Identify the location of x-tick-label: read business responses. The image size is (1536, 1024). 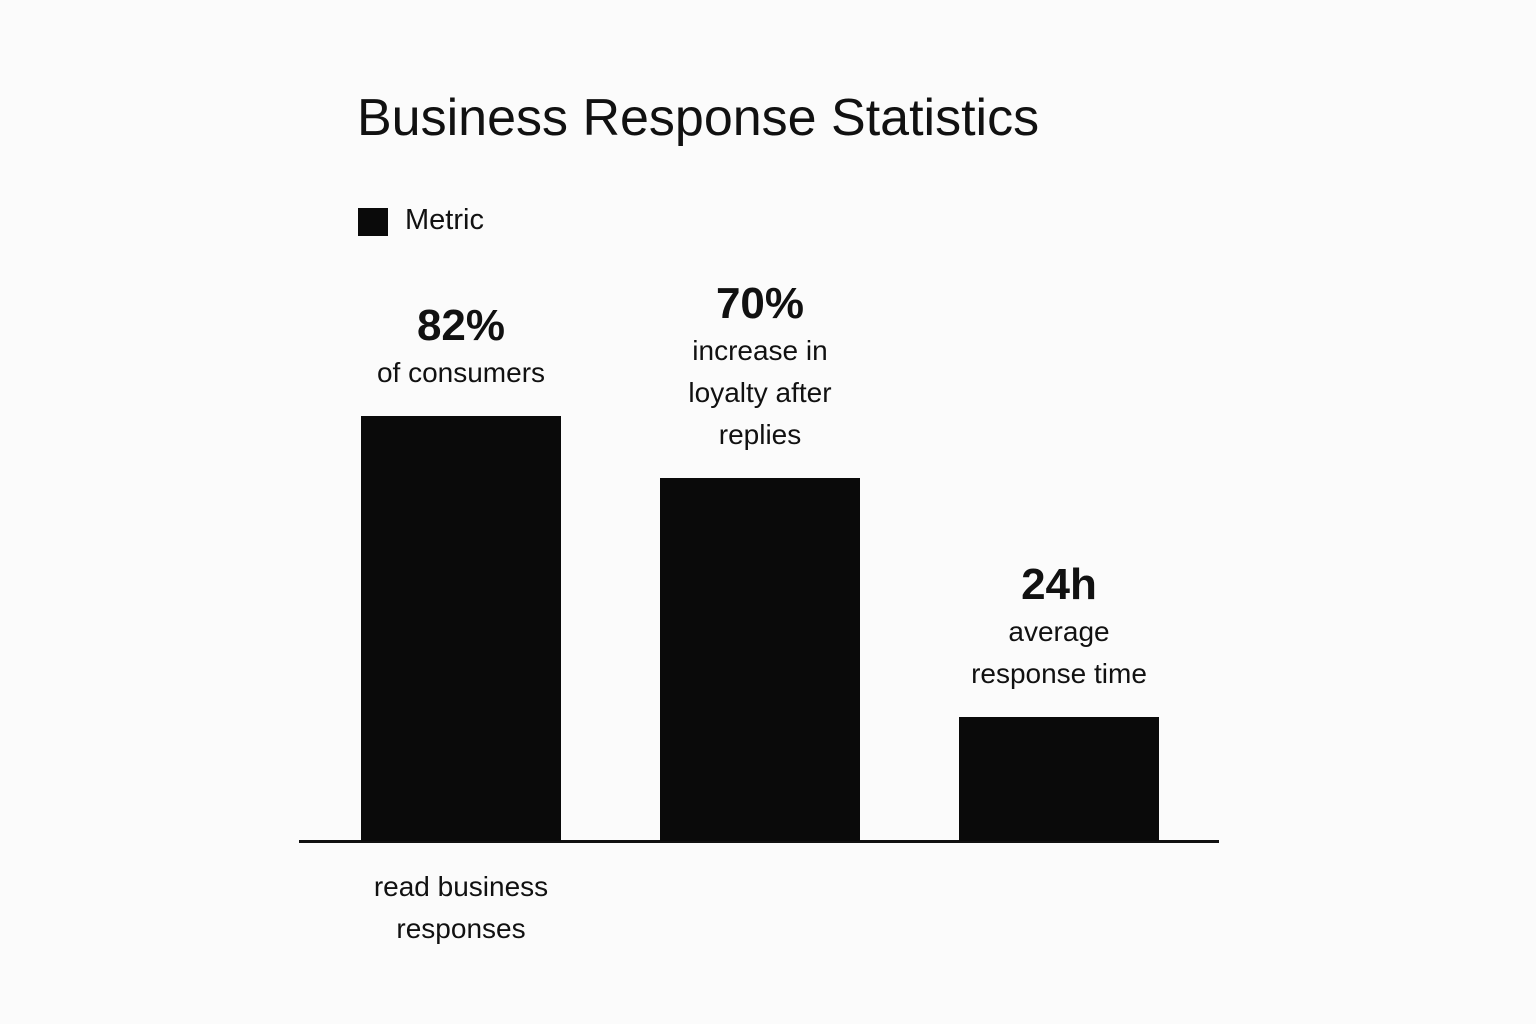
(461, 907).